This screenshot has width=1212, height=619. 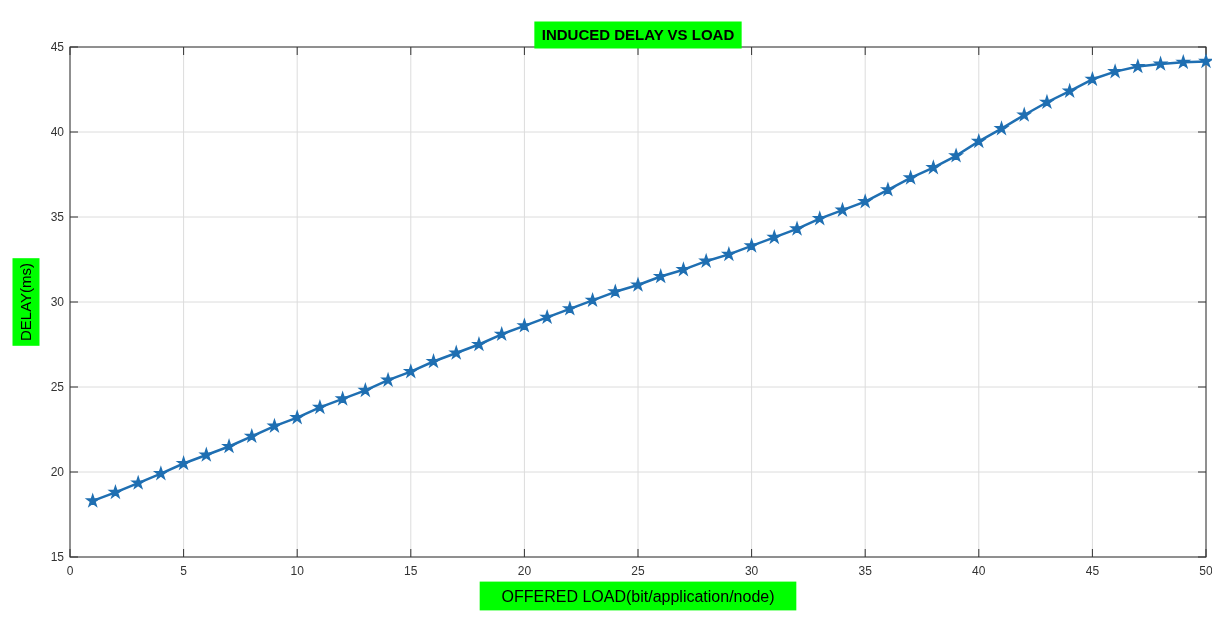 What do you see at coordinates (57, 387) in the screenshot?
I see `y-tick-label: 25` at bounding box center [57, 387].